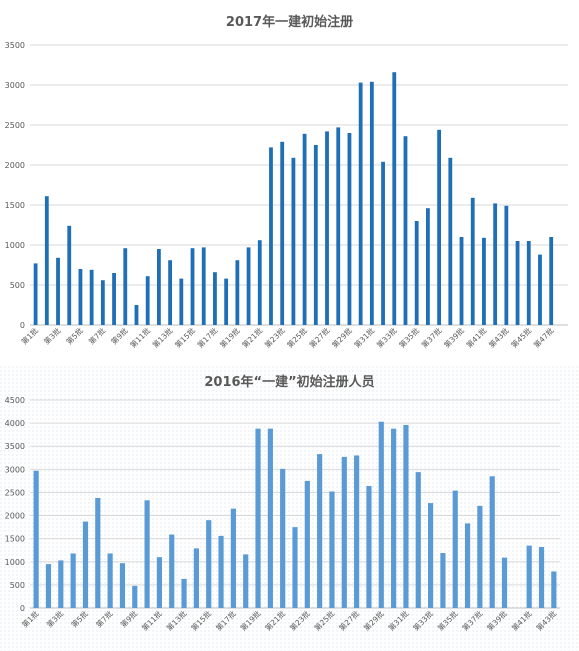  I want to click on x-tick-label: 第35批, so click(409, 337).